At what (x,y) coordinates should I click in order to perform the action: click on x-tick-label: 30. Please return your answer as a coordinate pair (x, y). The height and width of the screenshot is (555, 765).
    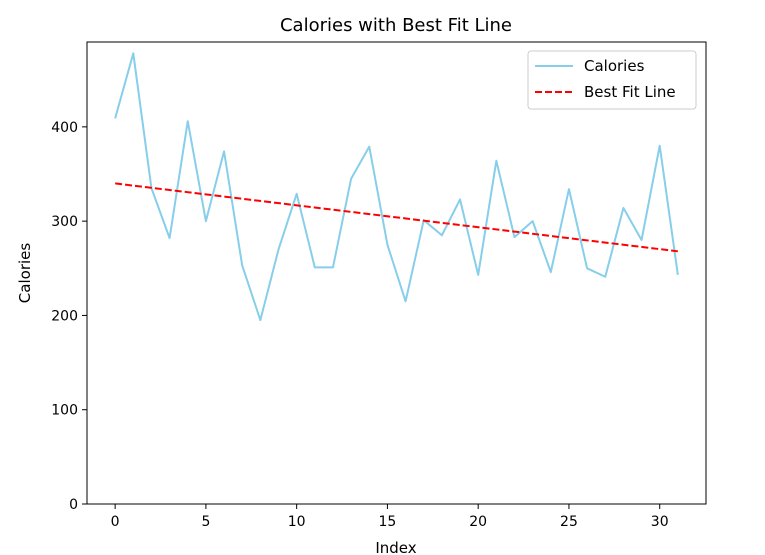
    Looking at the image, I should click on (660, 522).